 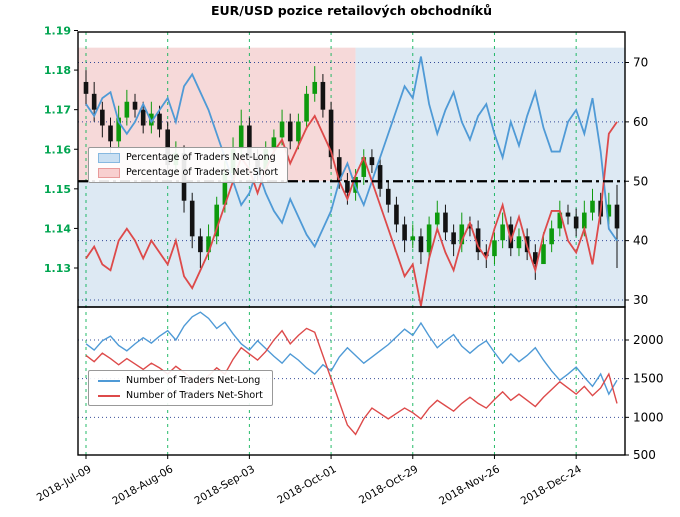 I want to click on legend-label-num-net-long: Number of Traders Net-Long, so click(x=193, y=380).